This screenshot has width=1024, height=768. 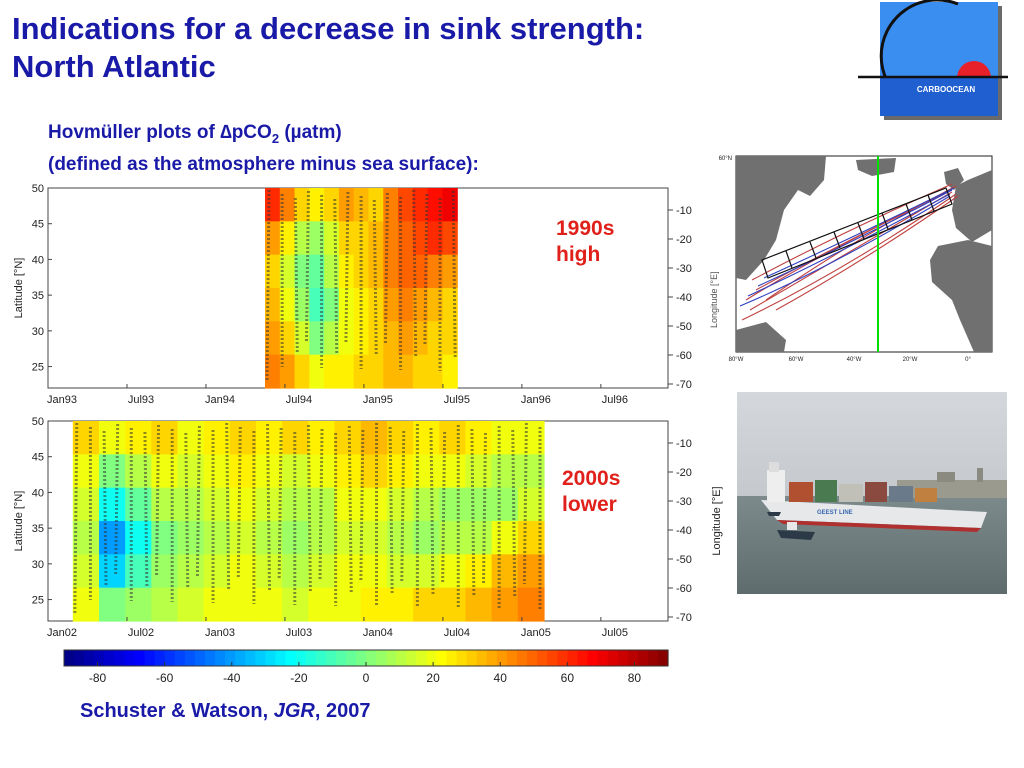 What do you see at coordinates (114, 66) in the screenshot?
I see `slide-title-line2: North Atlantic` at bounding box center [114, 66].